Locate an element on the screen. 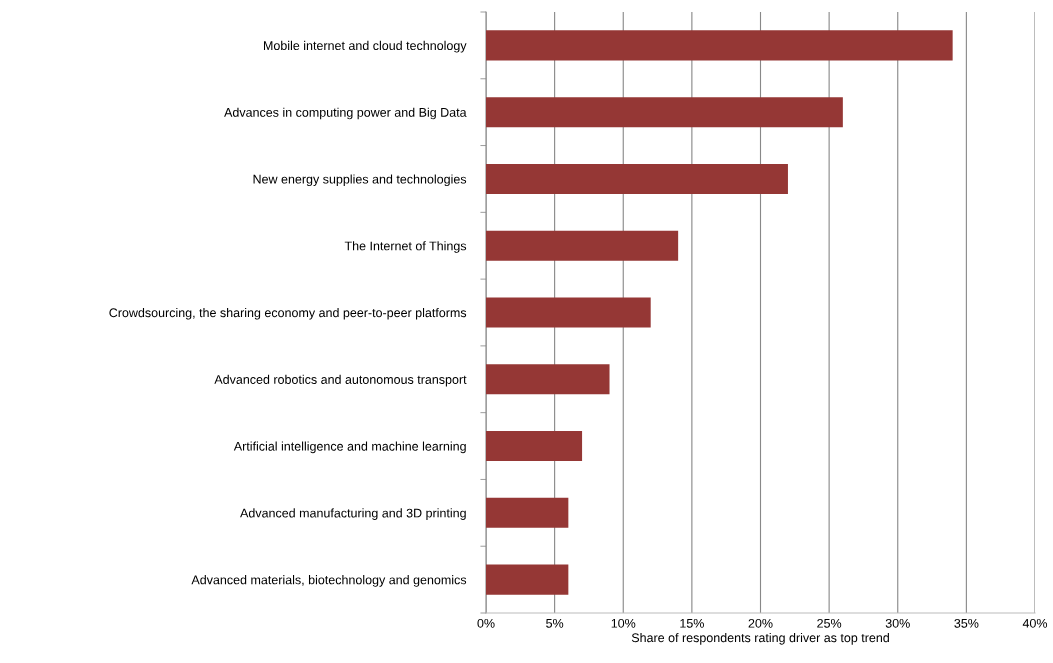  x-tick-label: 20% is located at coordinates (760, 623).